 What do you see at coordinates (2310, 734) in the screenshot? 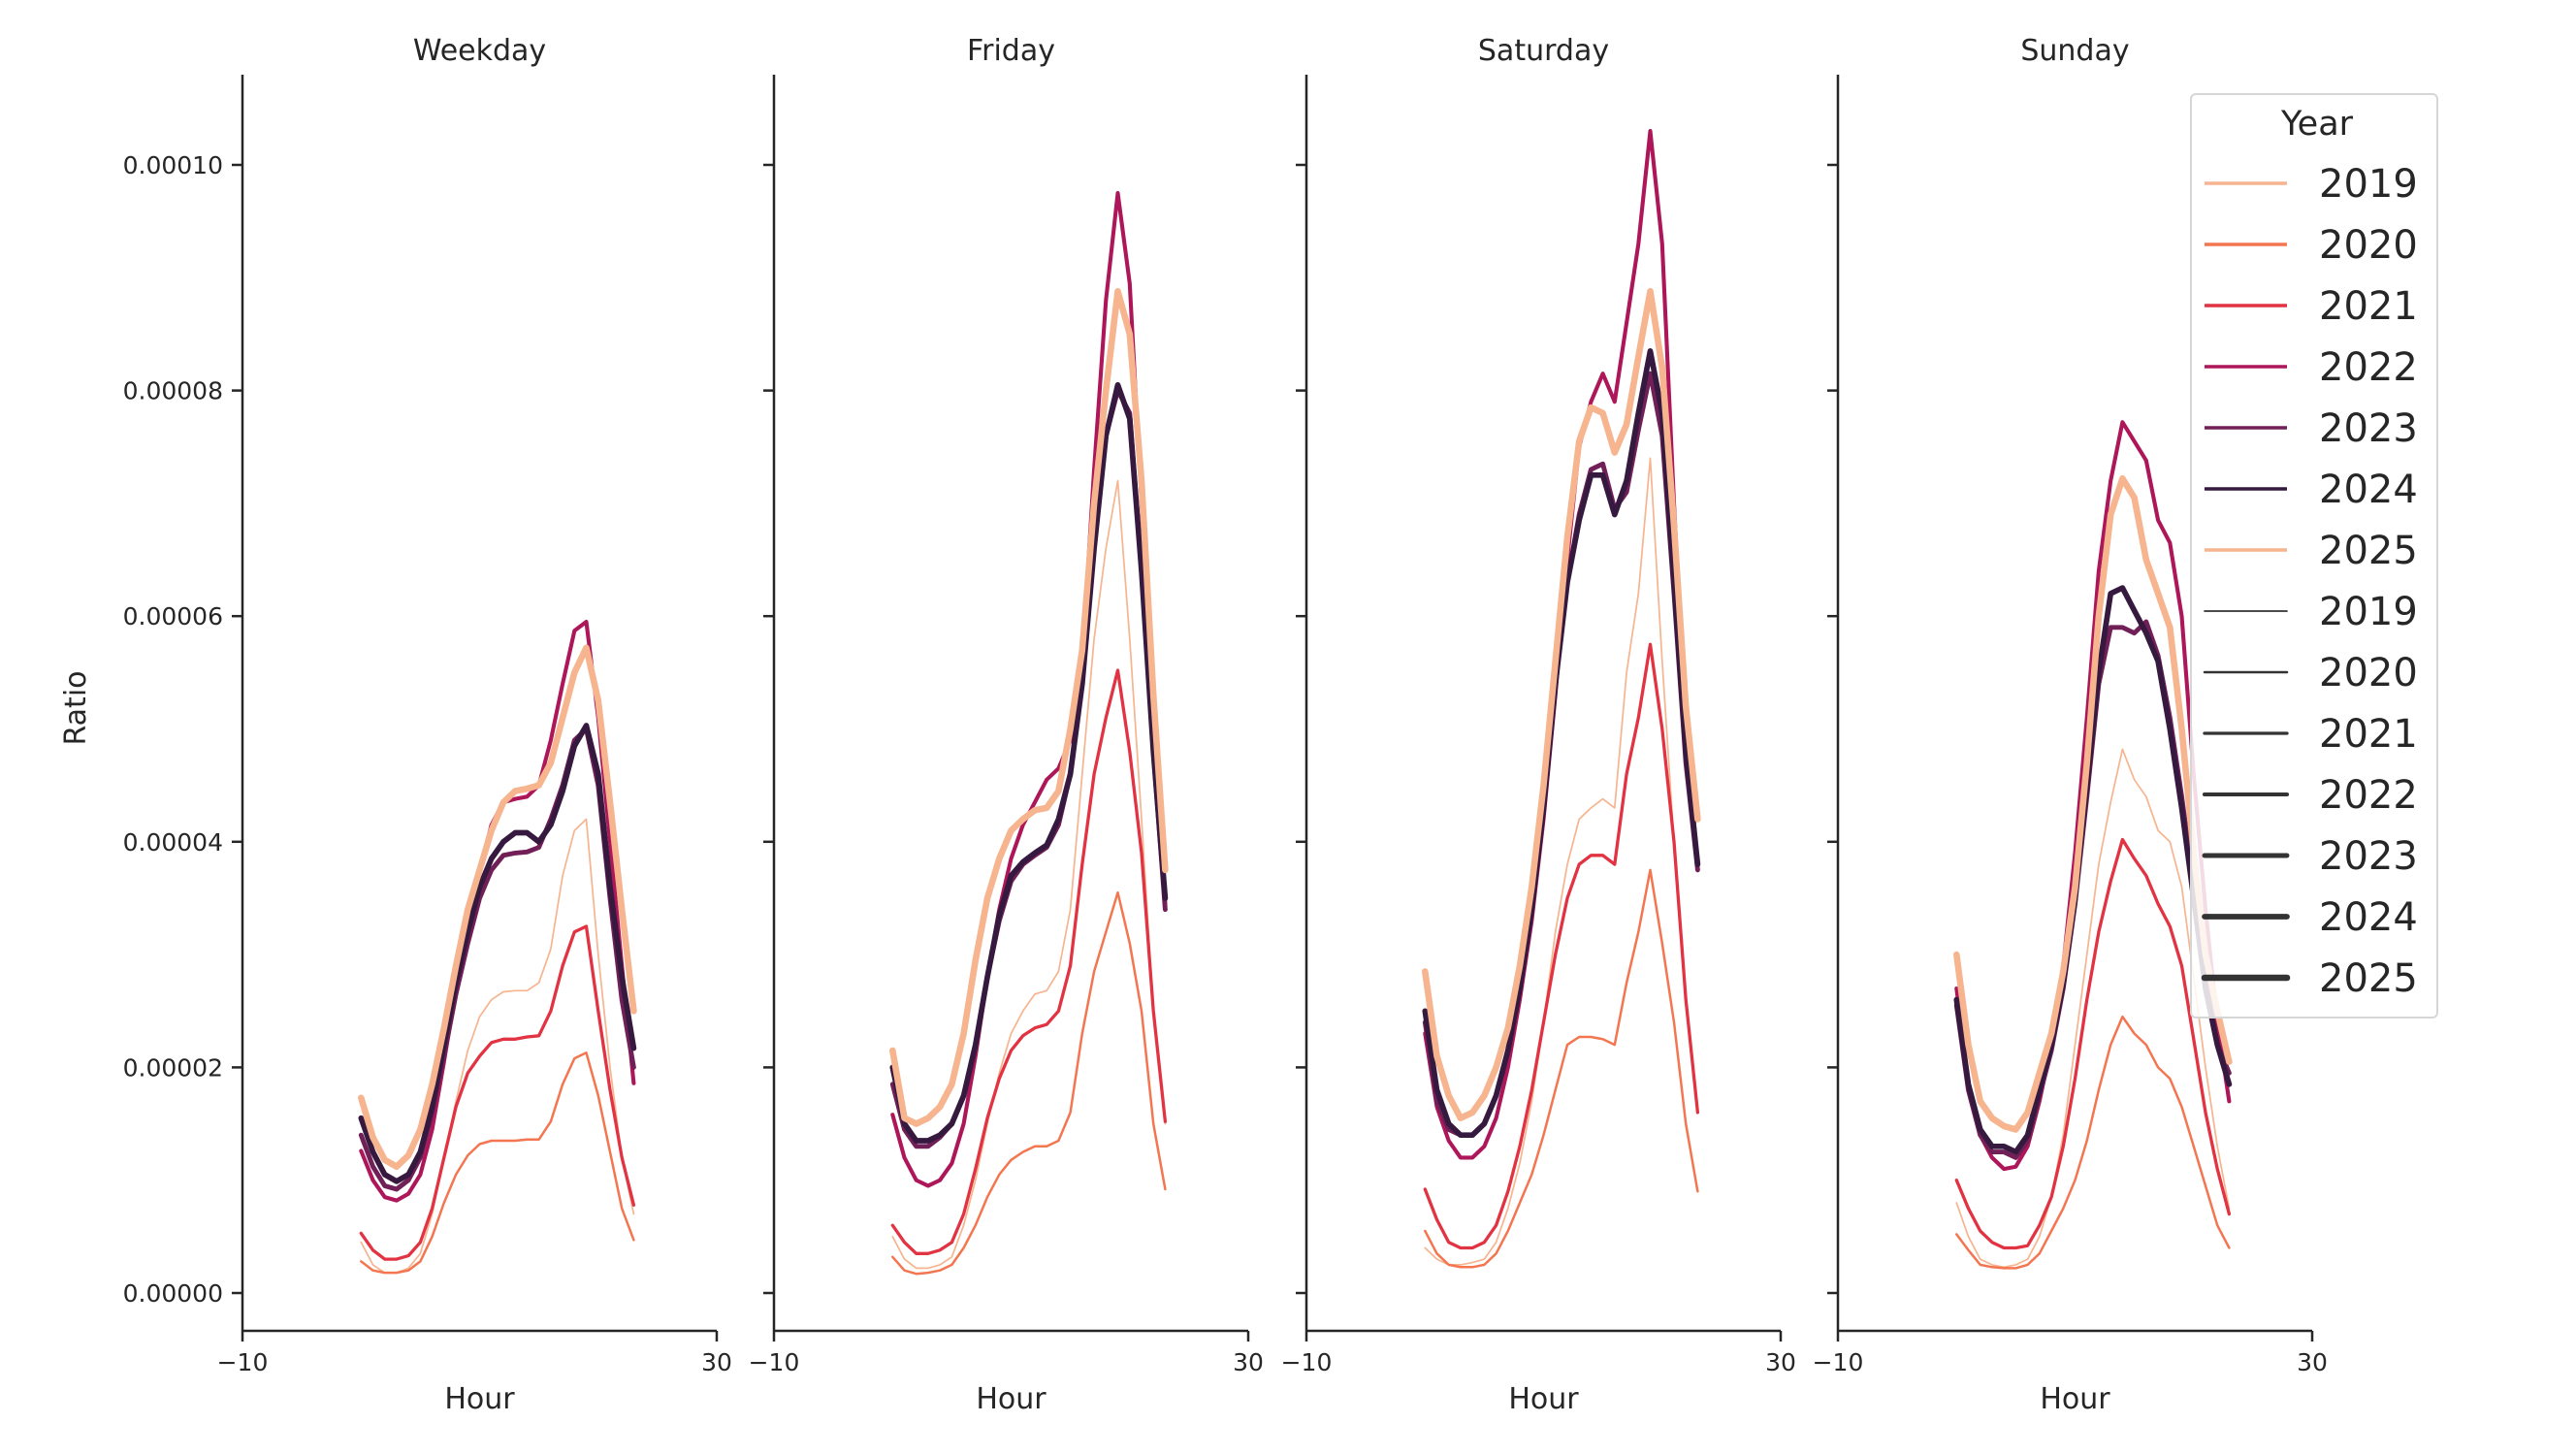
I see `legend-entry-size-2021: 2021` at bounding box center [2310, 734].